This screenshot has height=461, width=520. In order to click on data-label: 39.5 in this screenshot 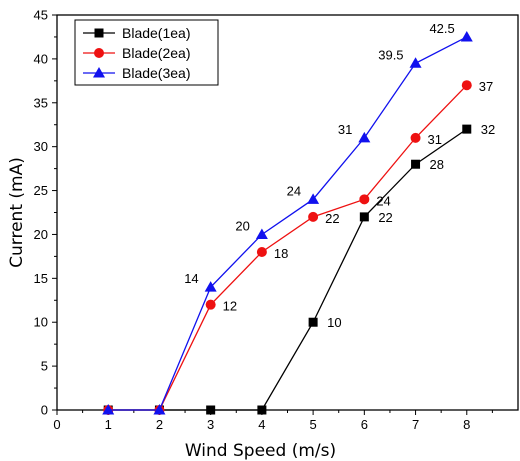, I will do `click(390, 54)`.